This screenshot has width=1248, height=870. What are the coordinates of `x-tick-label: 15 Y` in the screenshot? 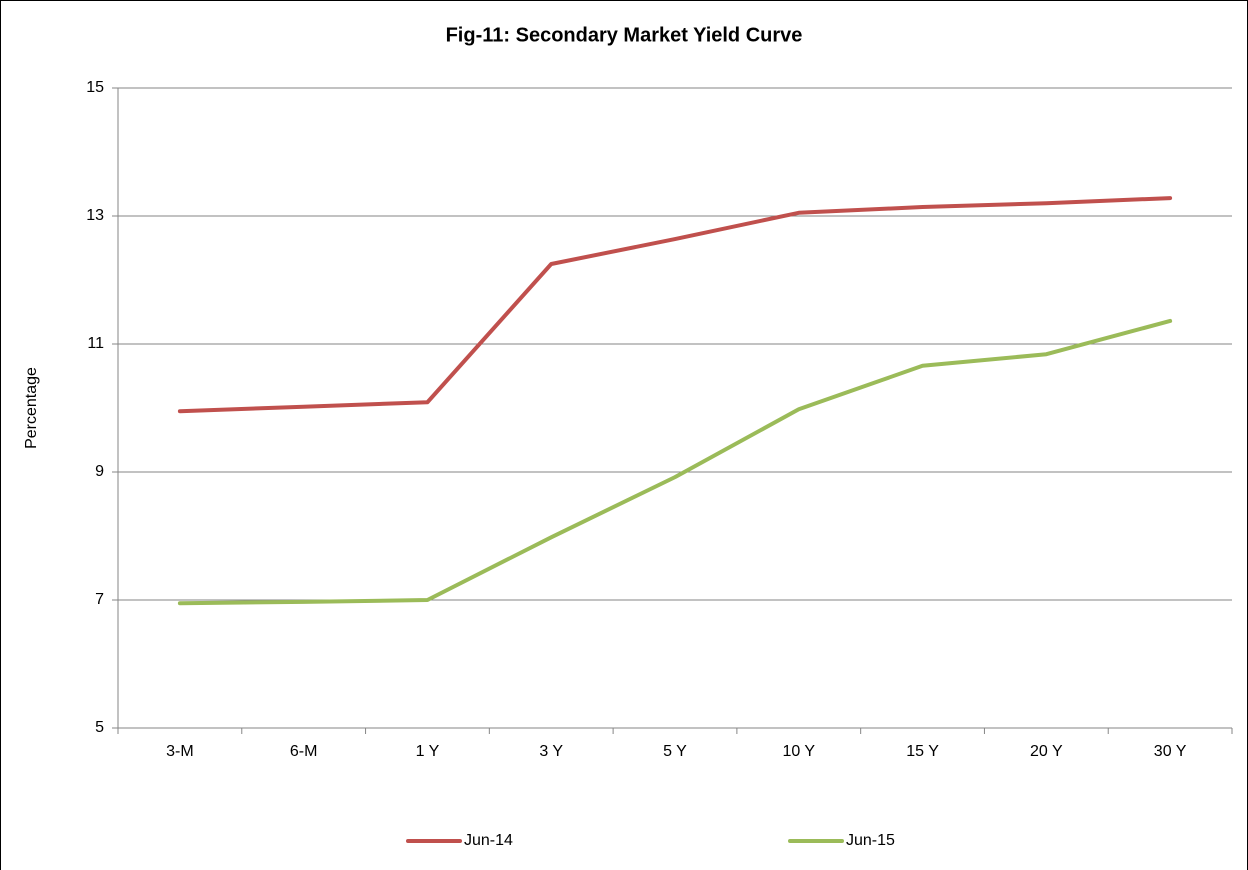 It's located at (922, 751).